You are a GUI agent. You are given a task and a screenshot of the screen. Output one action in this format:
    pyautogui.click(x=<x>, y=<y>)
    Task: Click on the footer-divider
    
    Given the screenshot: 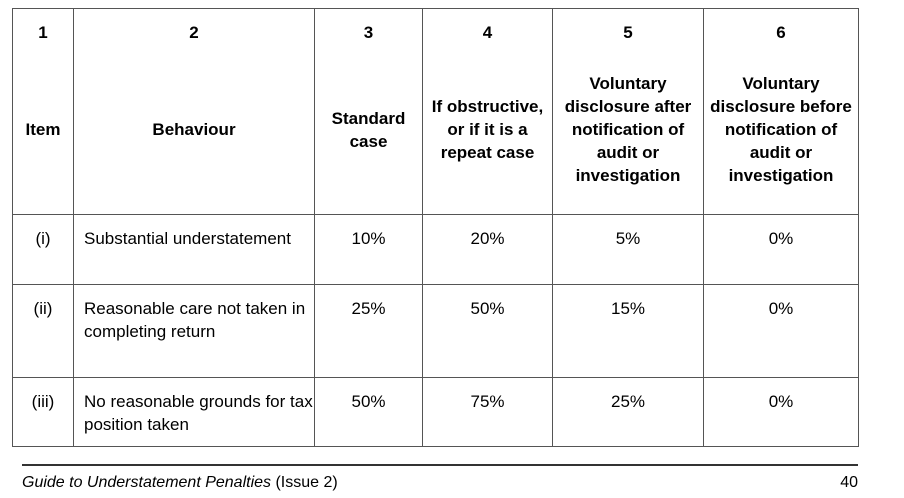 What is the action you would take?
    pyautogui.click(x=440, y=465)
    